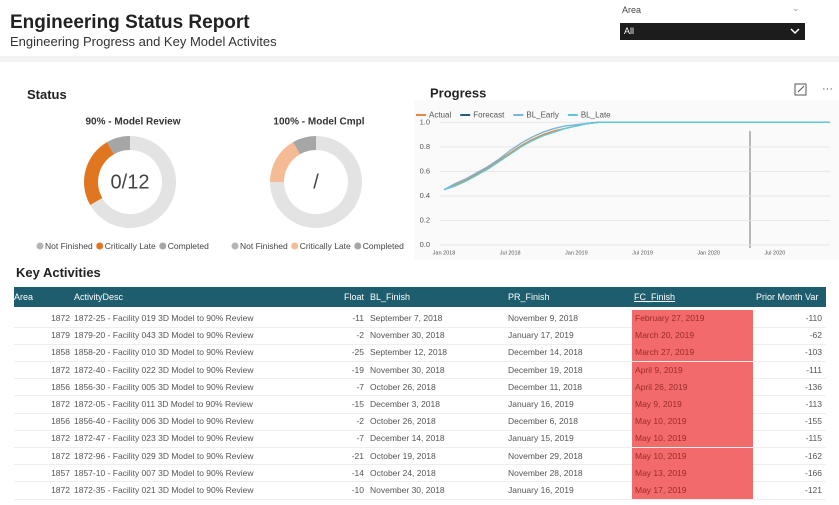  What do you see at coordinates (354, 297) in the screenshot?
I see `column-header: Float` at bounding box center [354, 297].